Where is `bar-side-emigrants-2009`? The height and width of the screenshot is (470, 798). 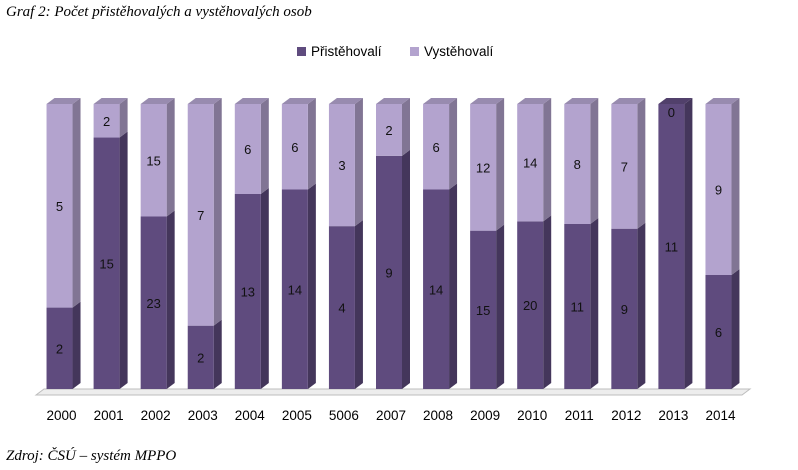
bar-side-emigrants-2009 is located at coordinates (500, 164).